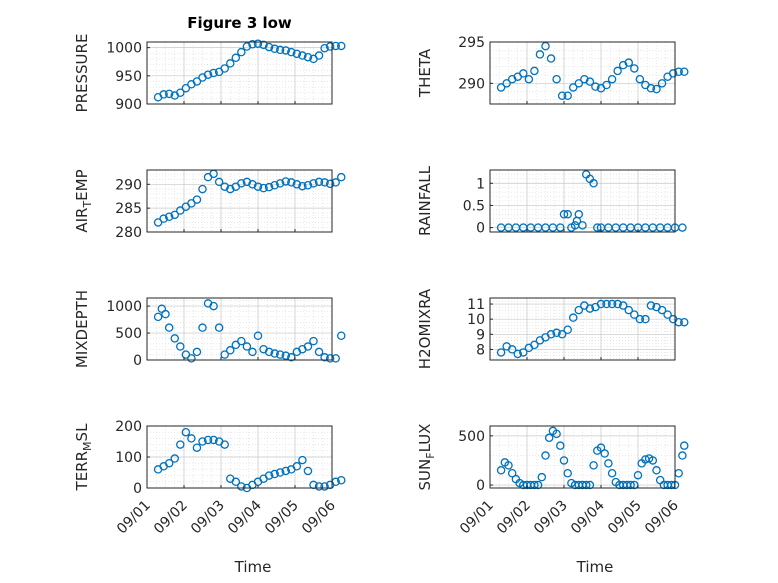  What do you see at coordinates (128, 427) in the screenshot?
I see `y-tick-label: 200` at bounding box center [128, 427].